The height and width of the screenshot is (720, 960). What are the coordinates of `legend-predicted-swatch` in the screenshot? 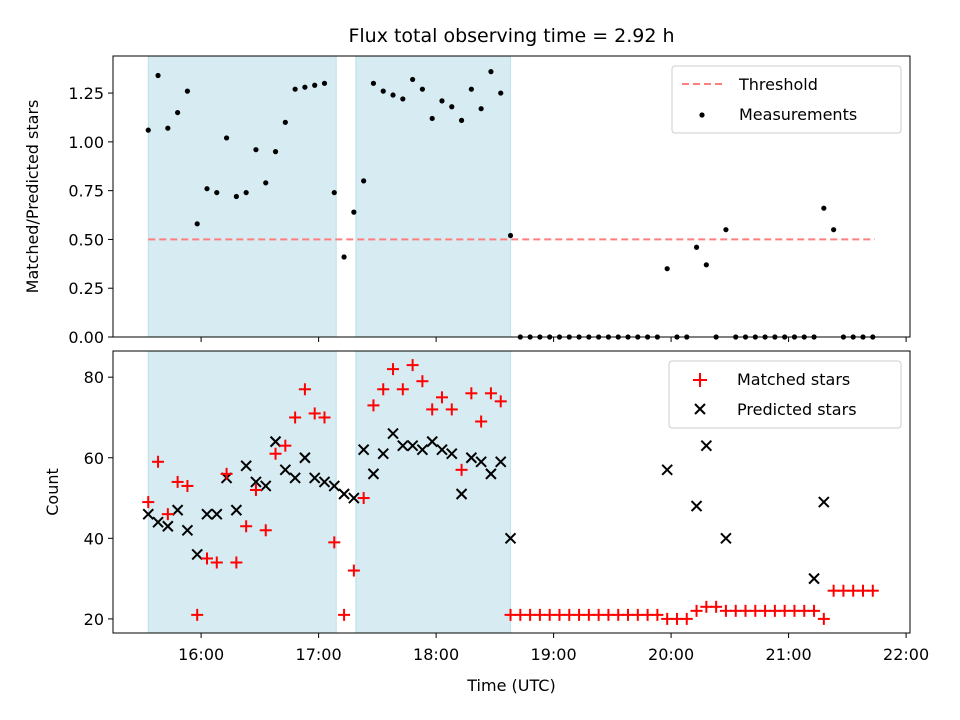 It's located at (700, 409).